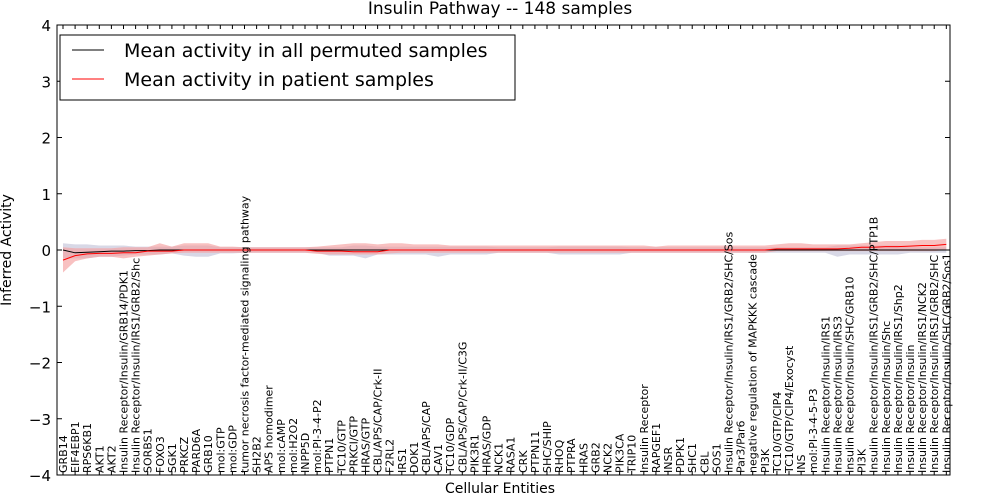 Image resolution: width=1000 pixels, height=500 pixels. Describe the element at coordinates (595, 457) in the screenshot. I see `x-tick-label: GRB2` at that location.